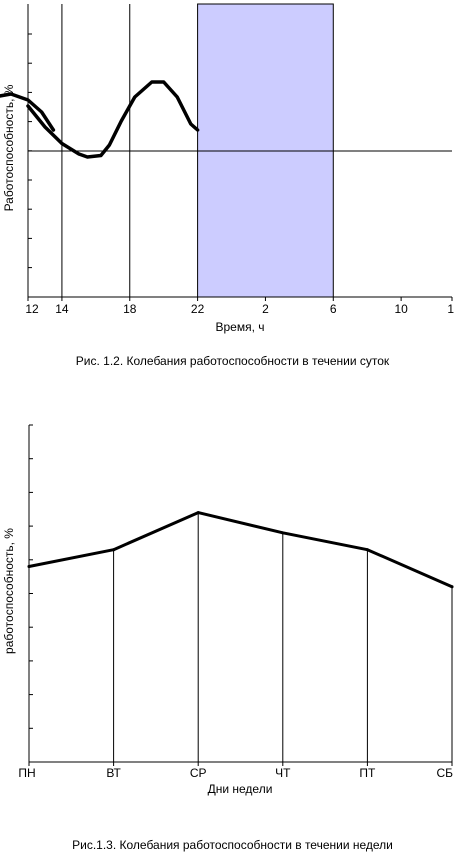  What do you see at coordinates (198, 309) in the screenshot?
I see `daily-tick-label: 22` at bounding box center [198, 309].